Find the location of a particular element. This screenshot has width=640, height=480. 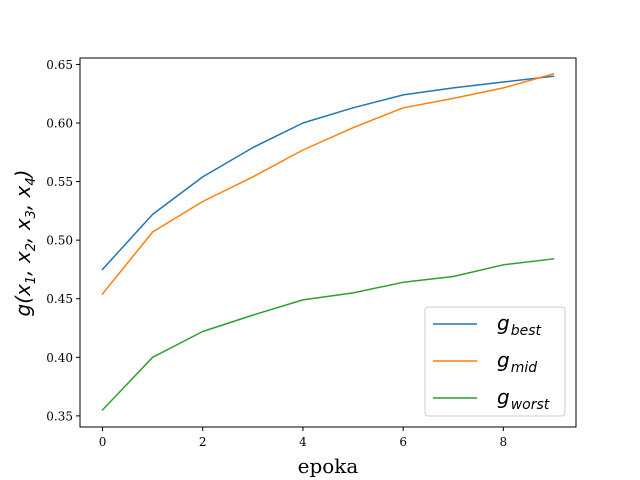

legend-label-mid: gmid is located at coordinates (517, 362).